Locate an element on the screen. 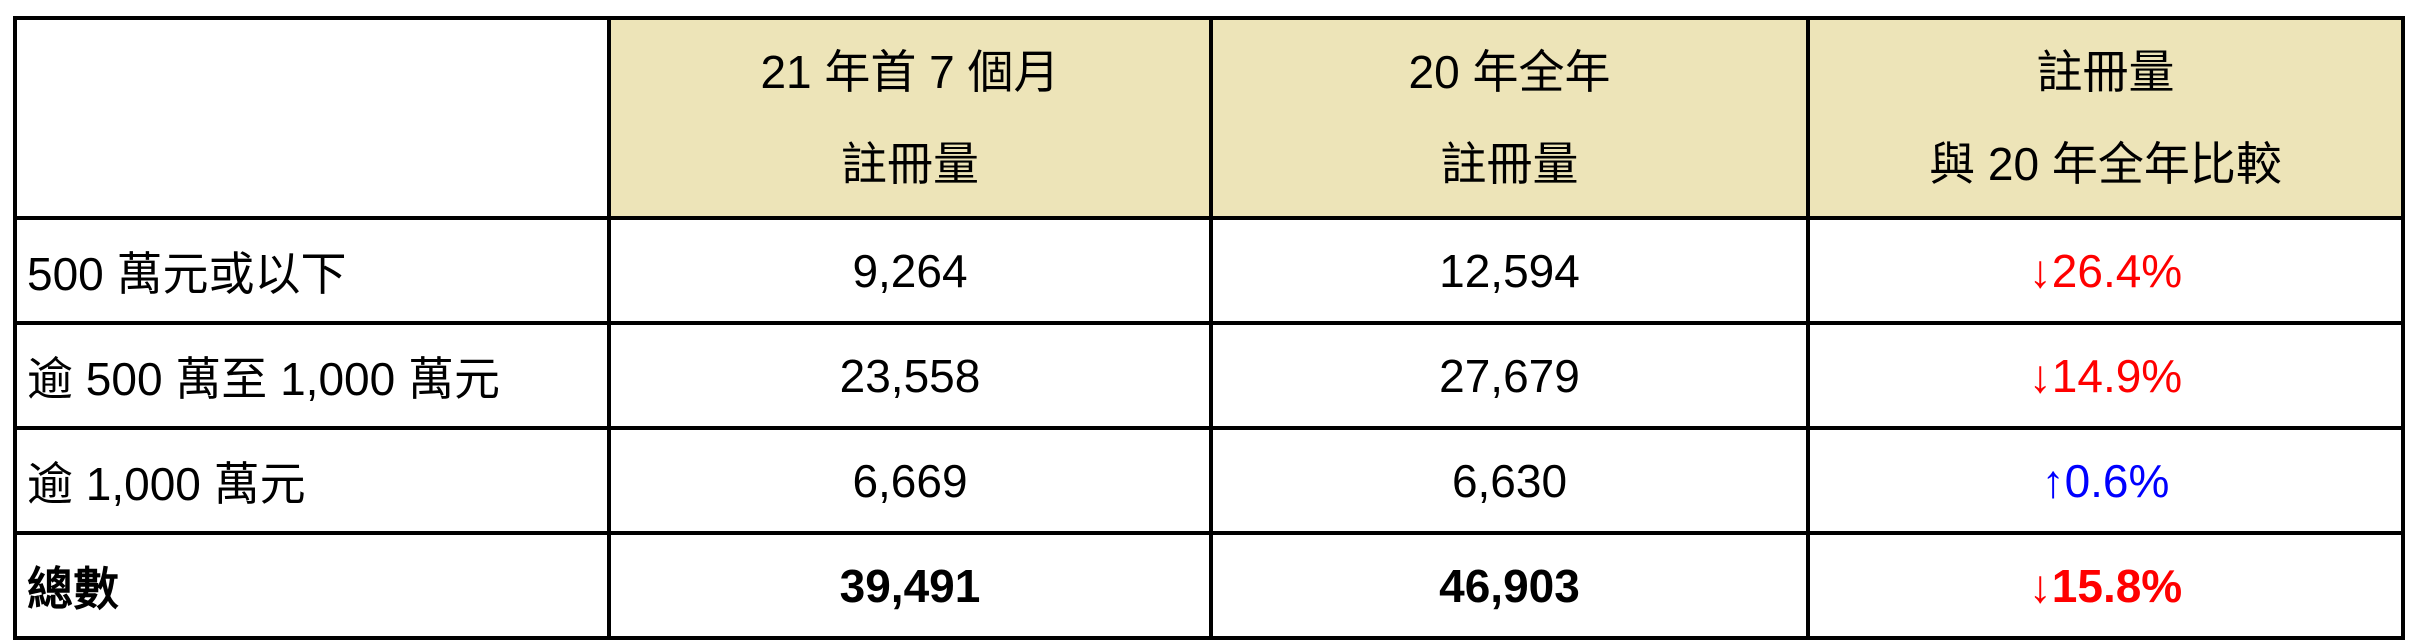  header-line: 20 年全年 is located at coordinates (1509, 72).